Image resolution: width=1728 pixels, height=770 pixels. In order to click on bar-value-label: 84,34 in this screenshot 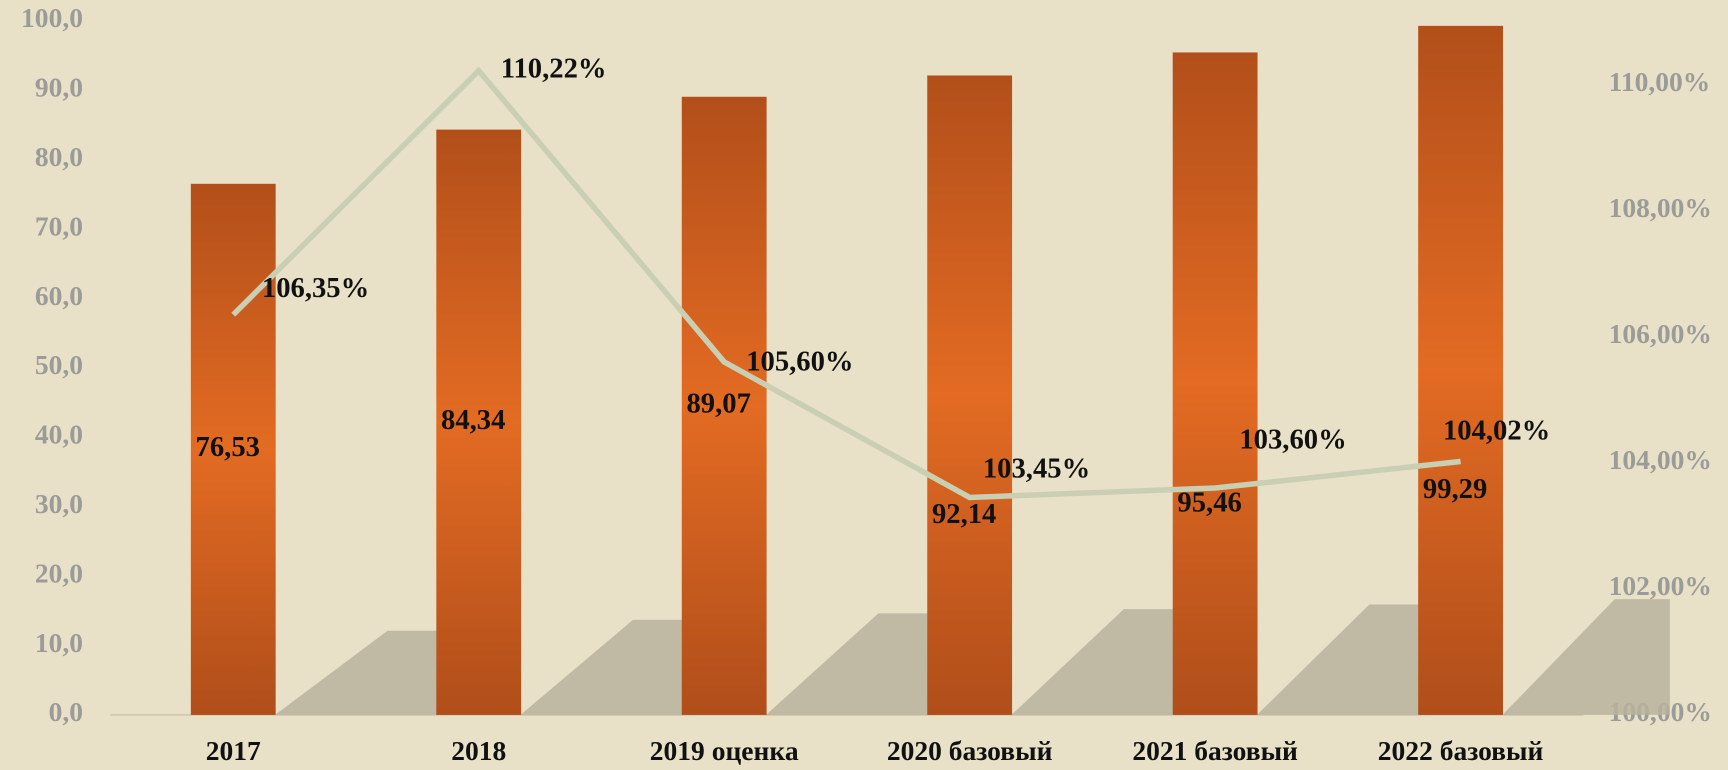, I will do `click(473, 420)`.